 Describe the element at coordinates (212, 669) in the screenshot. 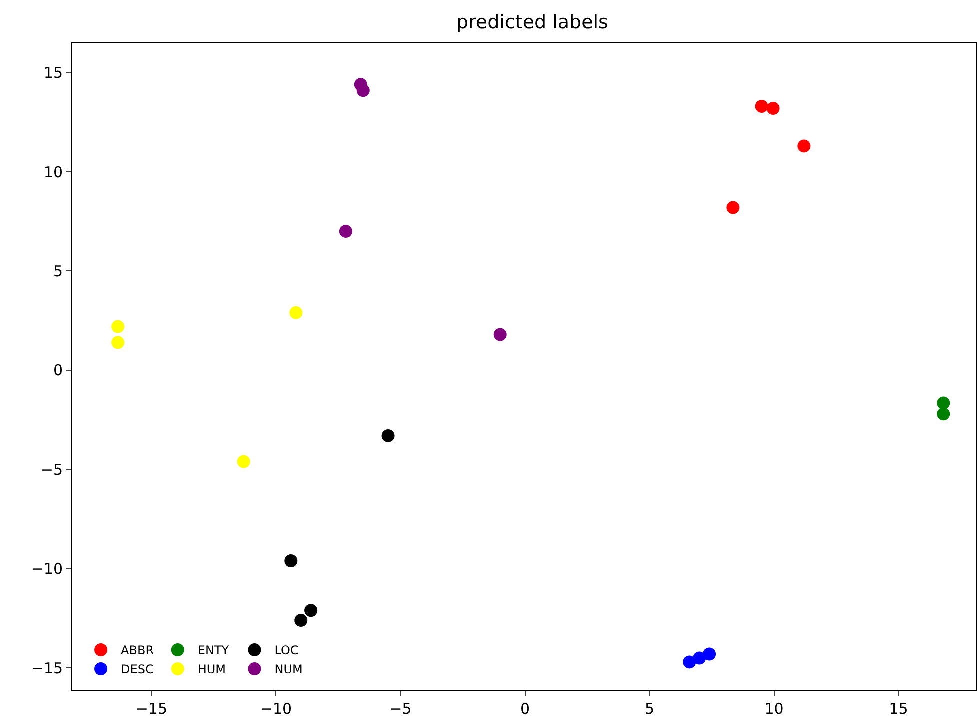

I see `legend-label: HUM` at that location.